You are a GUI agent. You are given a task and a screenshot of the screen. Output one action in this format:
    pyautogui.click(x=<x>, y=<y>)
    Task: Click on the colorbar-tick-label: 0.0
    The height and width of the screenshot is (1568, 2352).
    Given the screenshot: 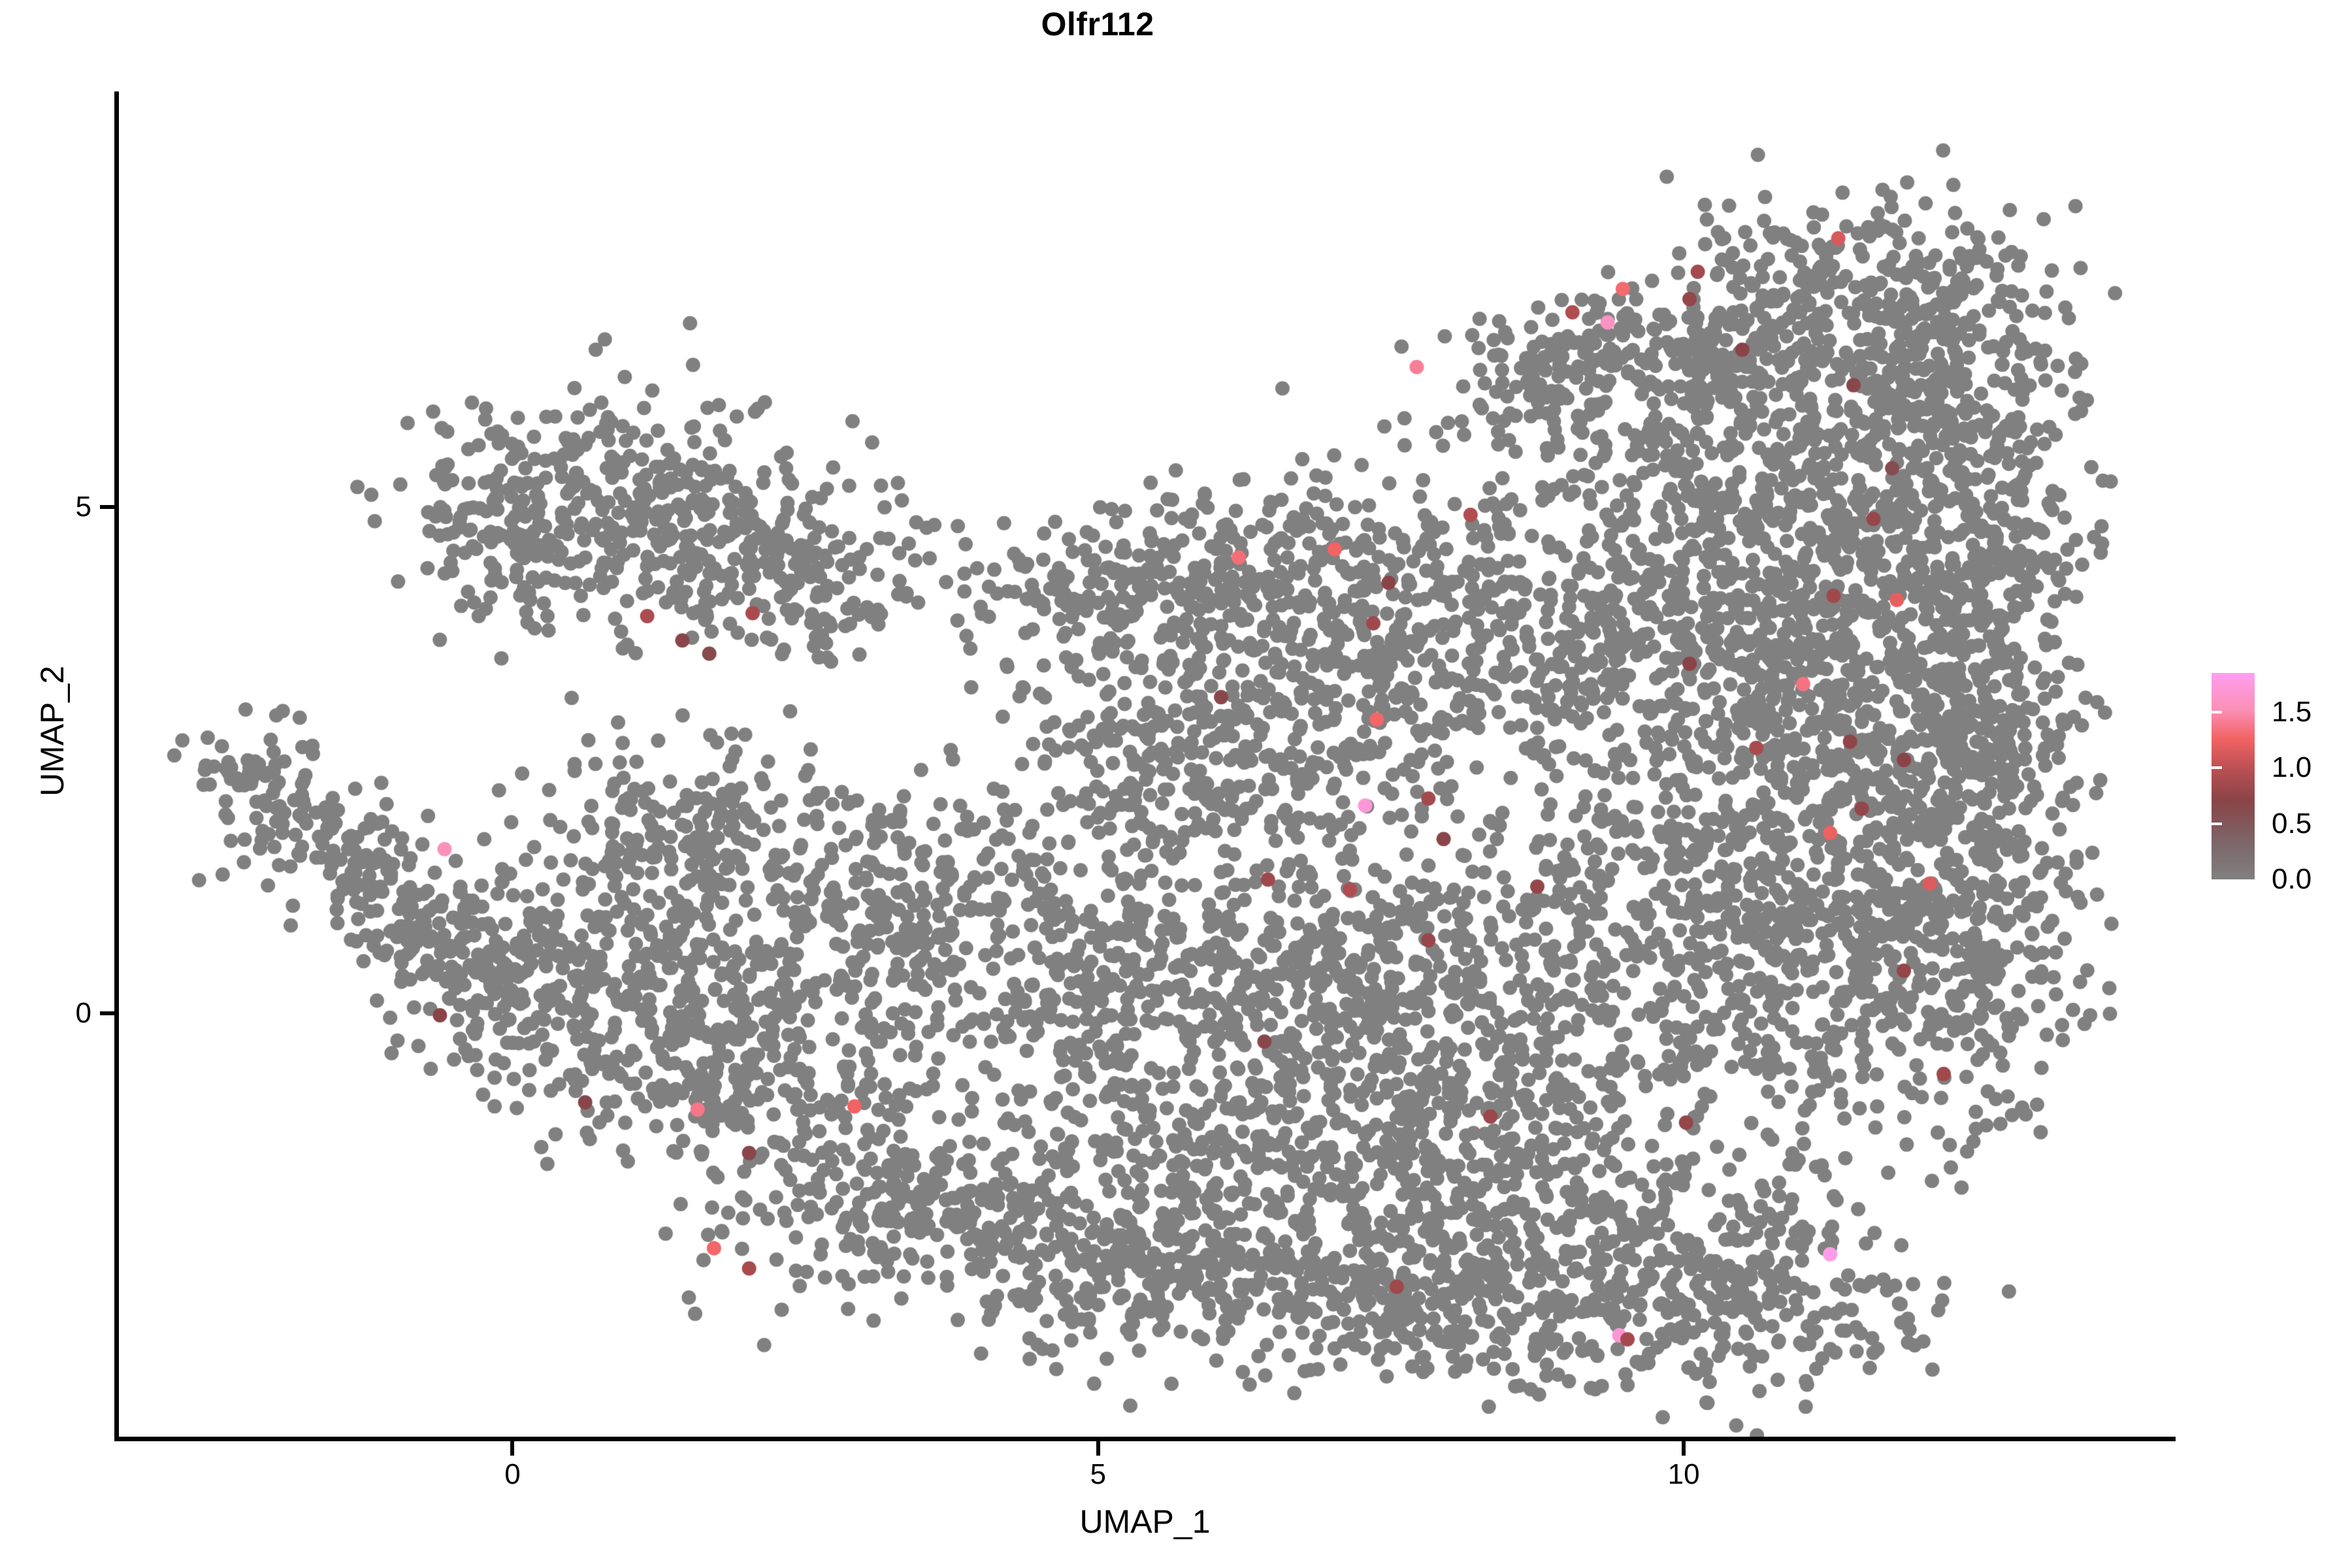 What is the action you would take?
    pyautogui.click(x=2292, y=879)
    